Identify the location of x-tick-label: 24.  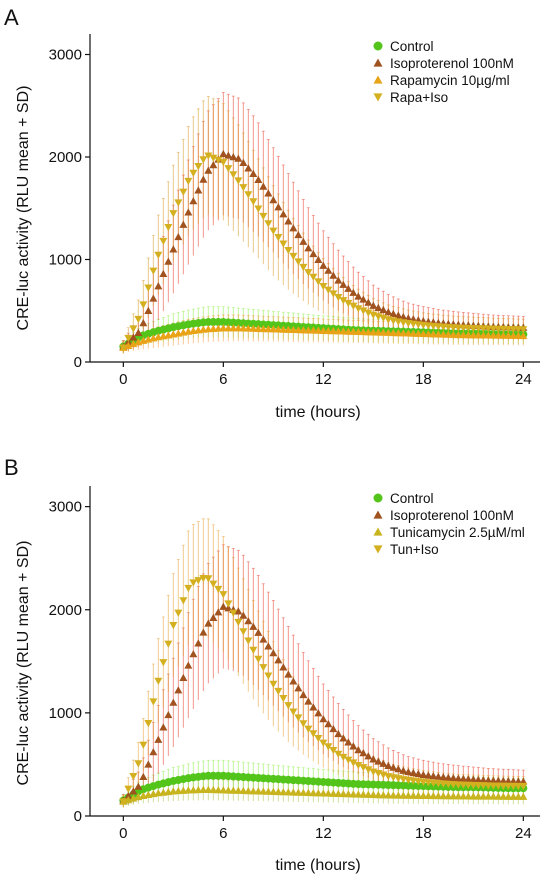
(523, 379).